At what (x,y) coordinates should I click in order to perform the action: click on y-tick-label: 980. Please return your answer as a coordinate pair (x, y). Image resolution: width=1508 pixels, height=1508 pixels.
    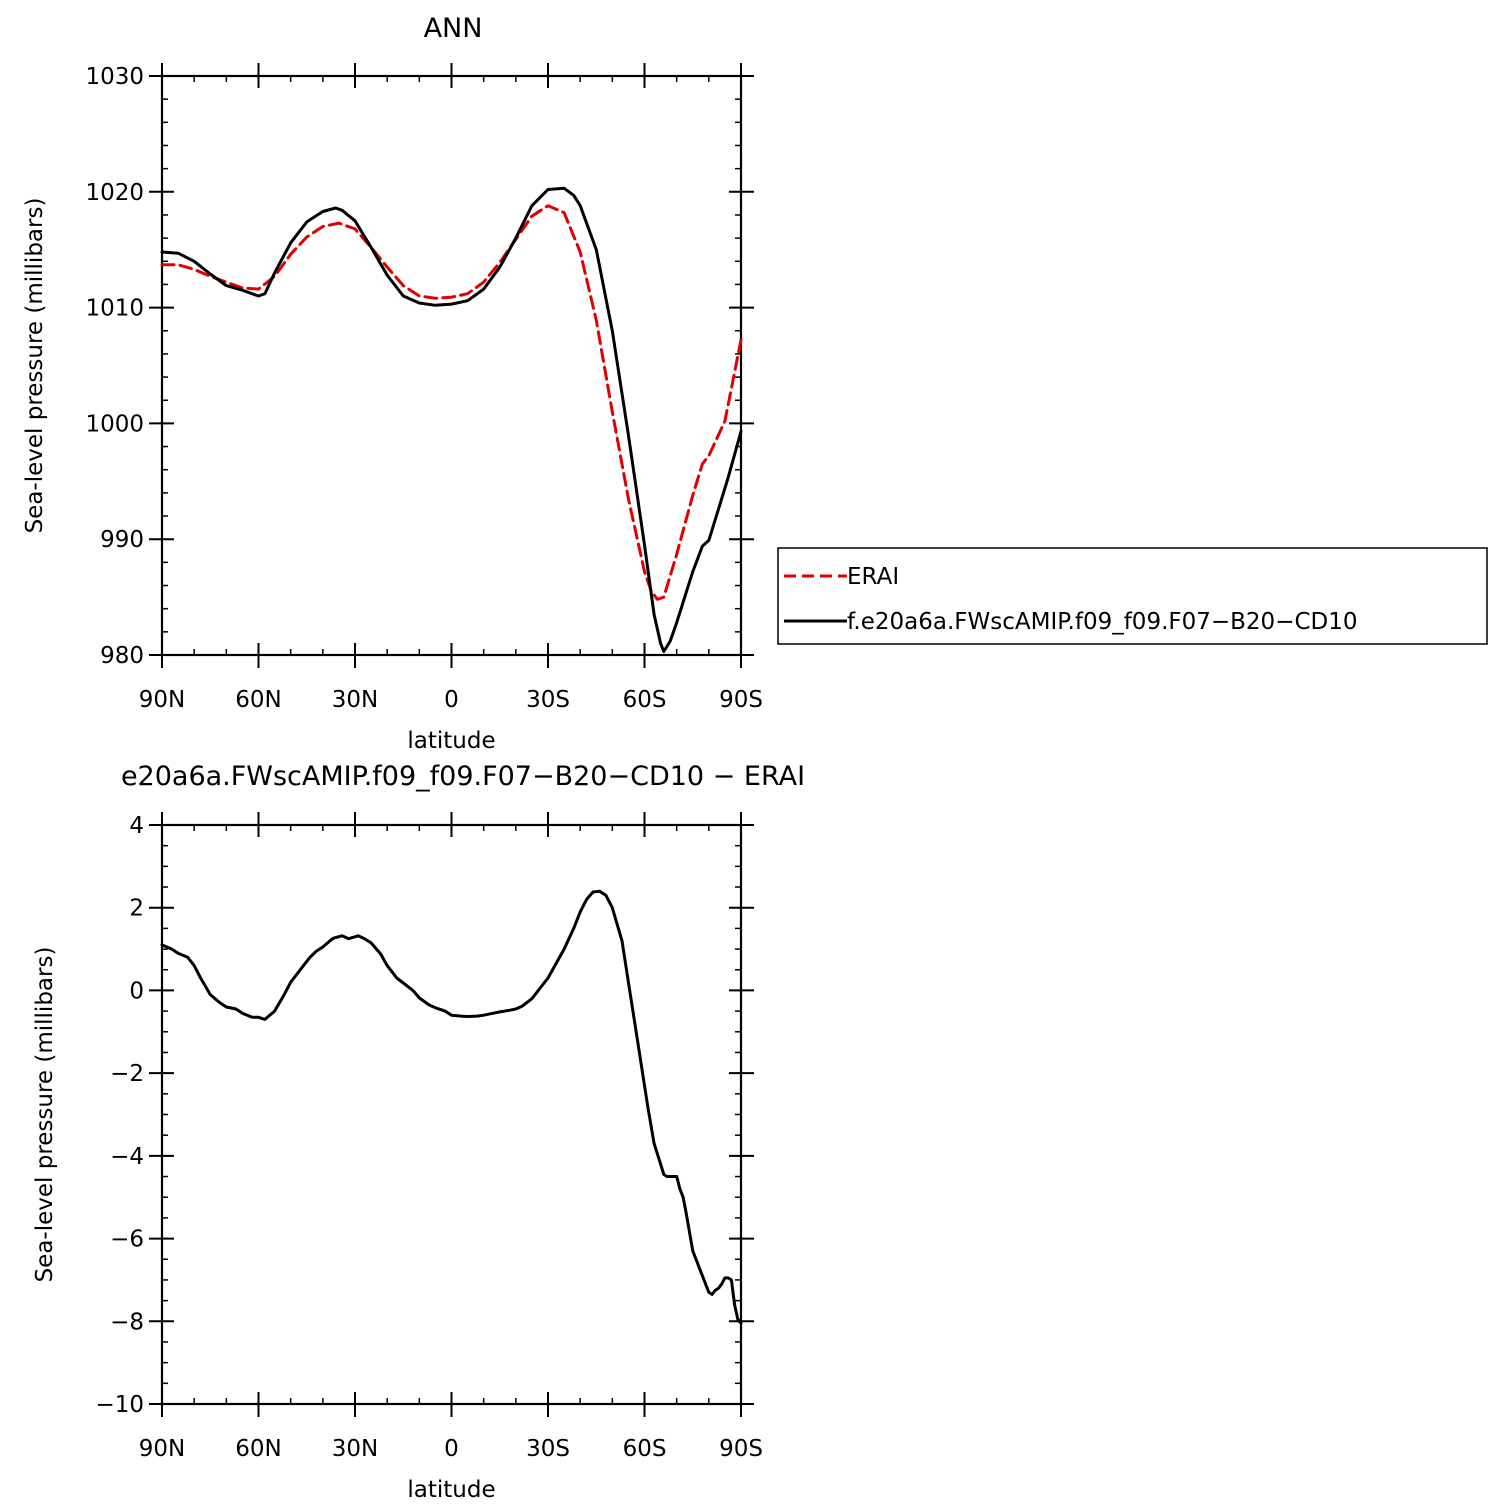
    Looking at the image, I should click on (122, 656).